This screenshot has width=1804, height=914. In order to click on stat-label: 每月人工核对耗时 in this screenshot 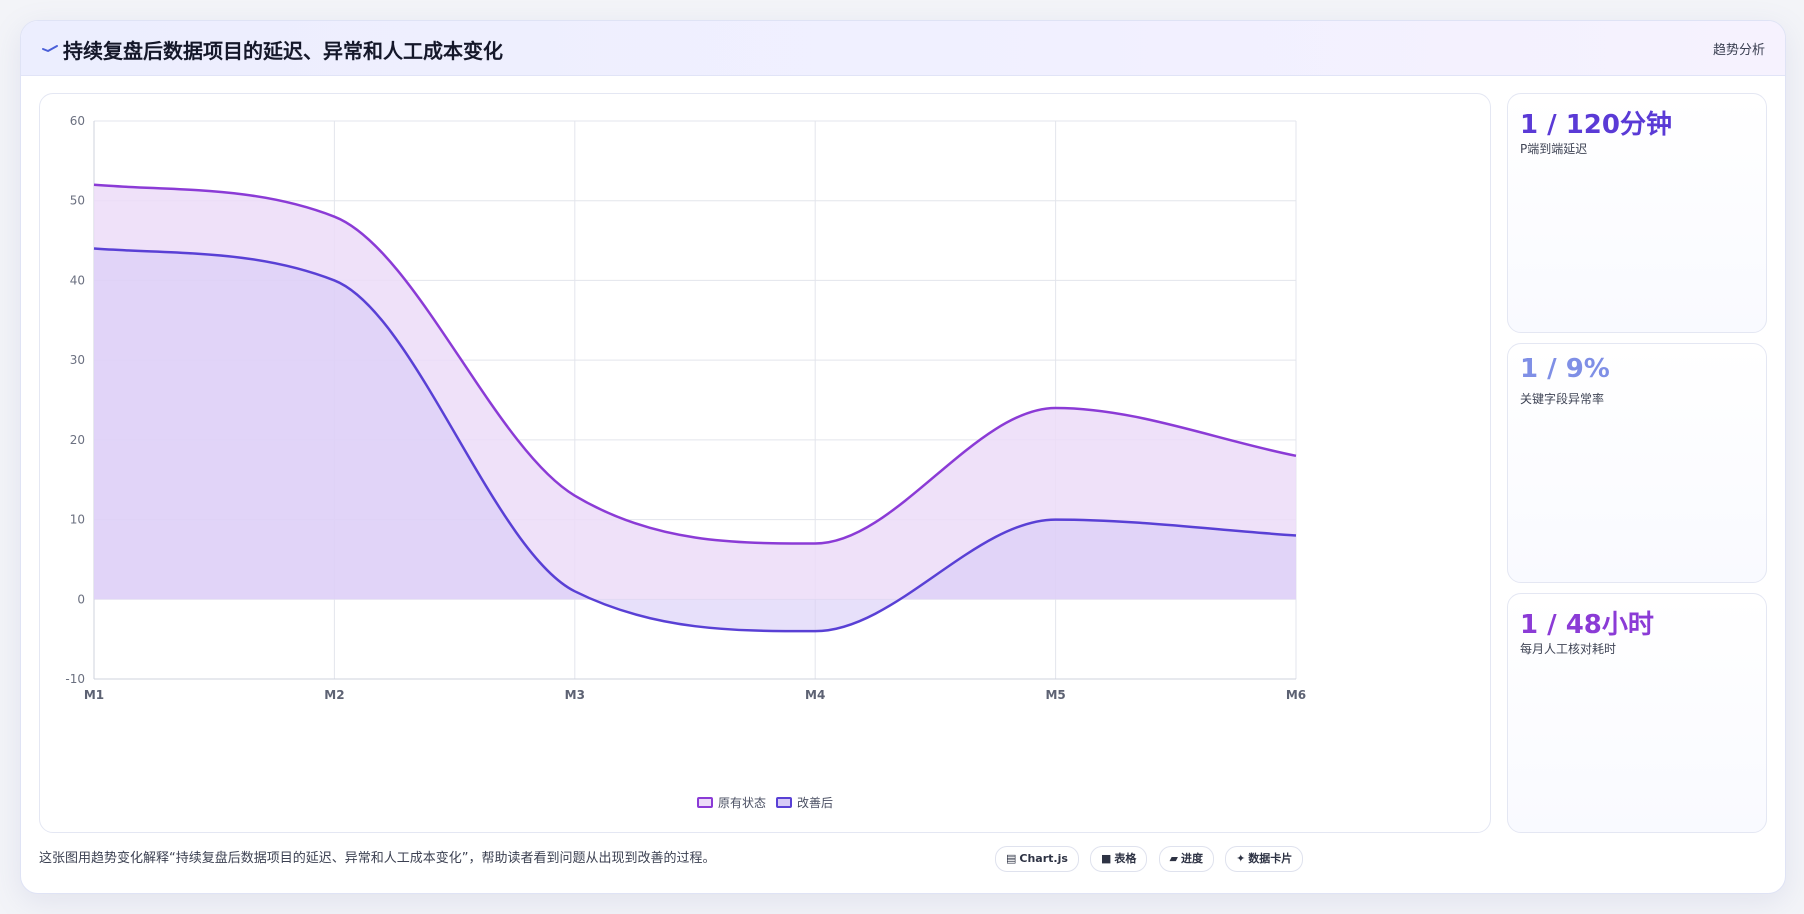, I will do `click(1568, 649)`.